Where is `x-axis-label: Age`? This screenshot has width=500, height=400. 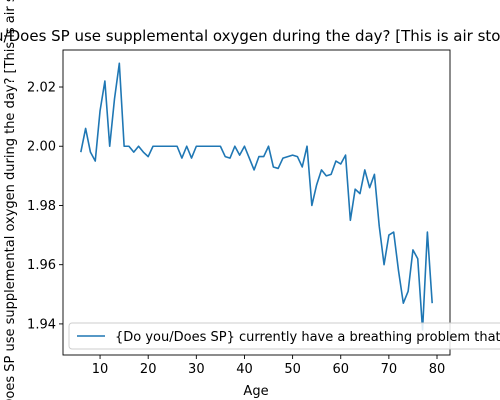
x-axis-label: Age is located at coordinates (255, 391).